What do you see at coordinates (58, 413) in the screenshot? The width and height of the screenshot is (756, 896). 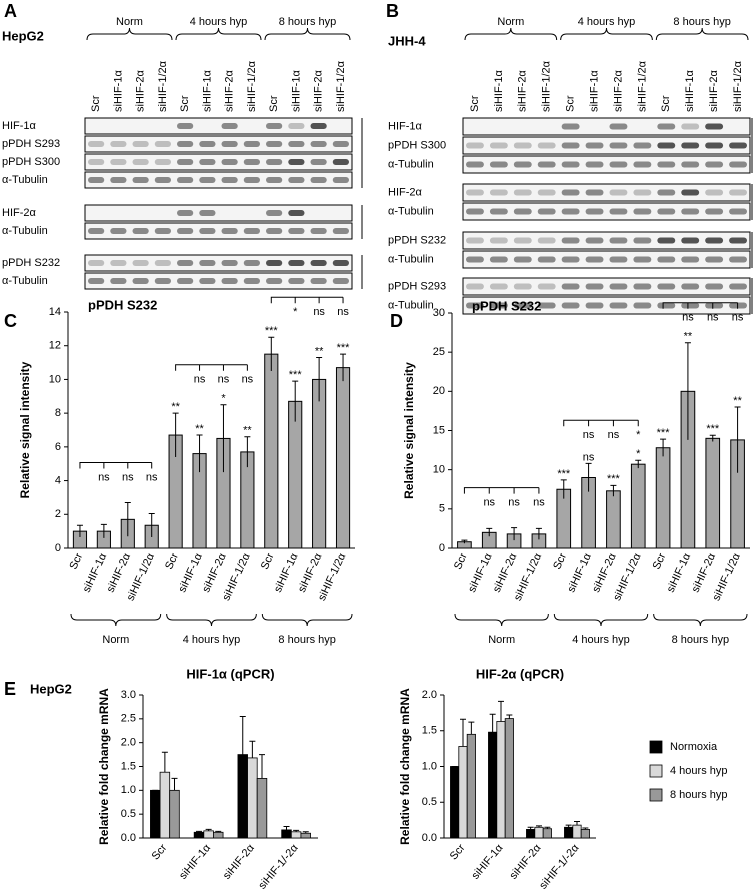 I see `y-tick-label: 8` at bounding box center [58, 413].